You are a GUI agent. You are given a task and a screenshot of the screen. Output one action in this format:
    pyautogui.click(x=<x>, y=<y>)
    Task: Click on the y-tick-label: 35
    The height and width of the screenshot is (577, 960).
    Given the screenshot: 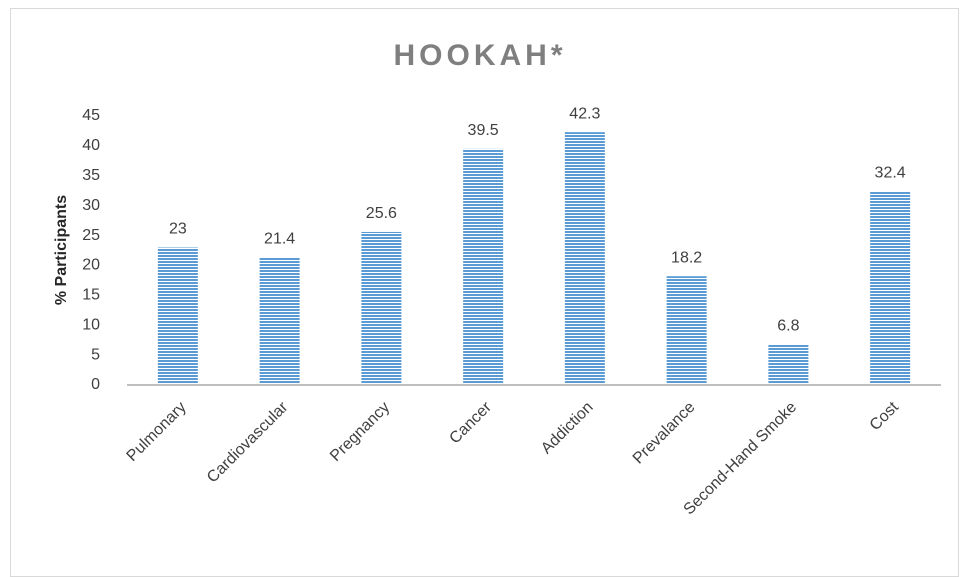 What is the action you would take?
    pyautogui.click(x=91, y=175)
    